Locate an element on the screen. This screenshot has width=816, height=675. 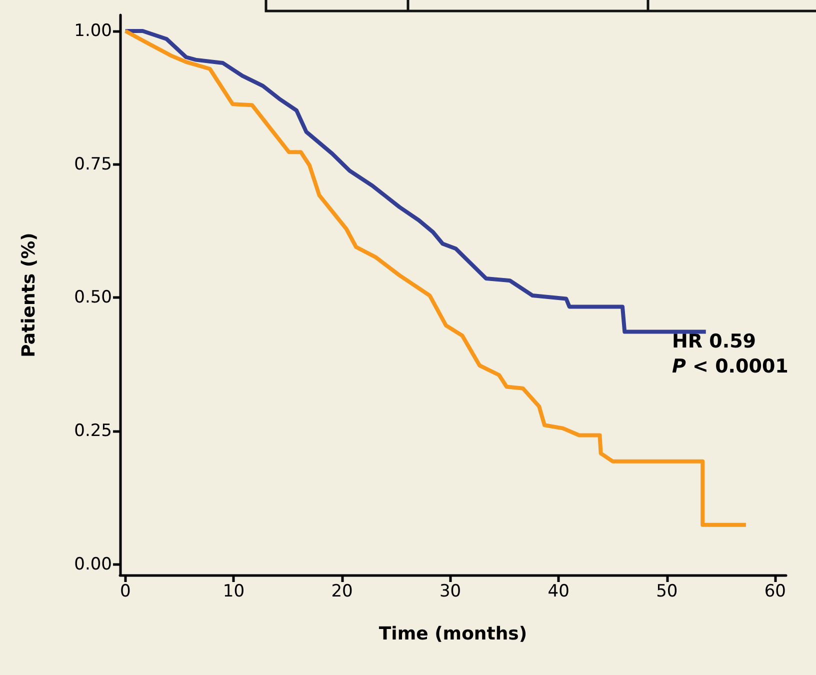
x-tick-label: 40 is located at coordinates (559, 592).